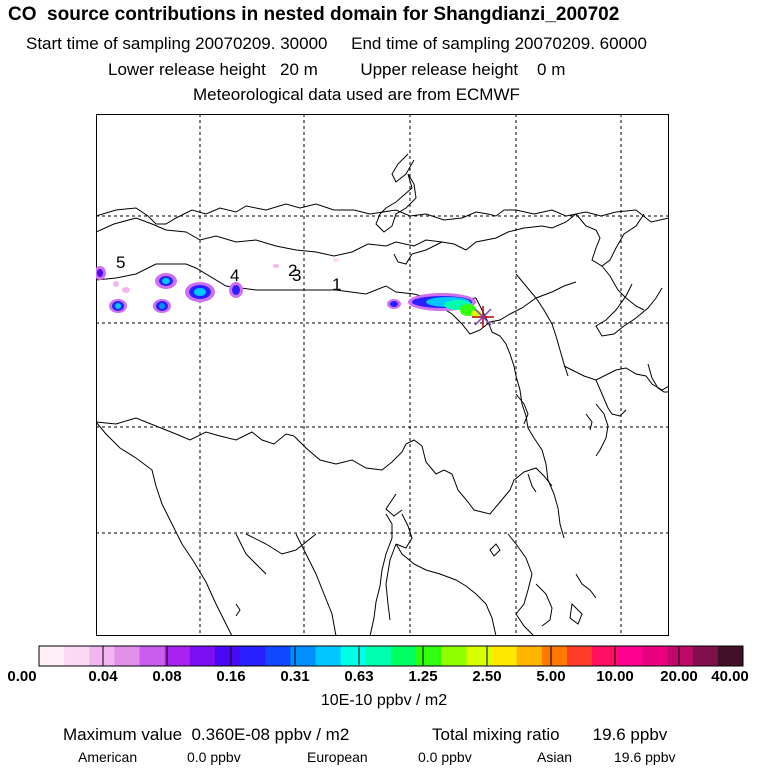 The width and height of the screenshot is (768, 768). What do you see at coordinates (463, 69) in the screenshot?
I see `upper-release-height: Upper release height 0 m` at bounding box center [463, 69].